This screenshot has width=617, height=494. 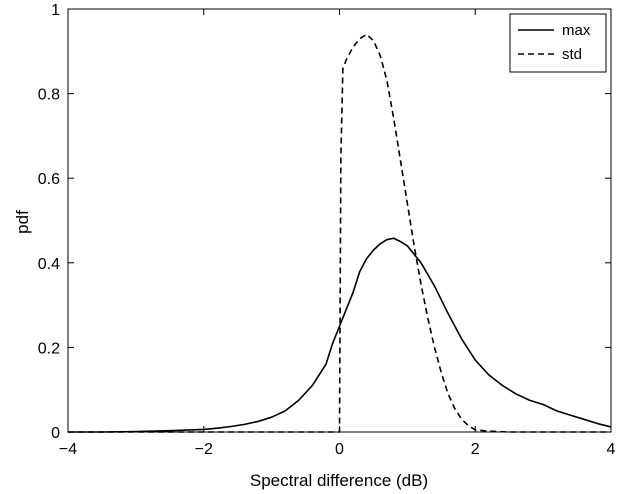 What do you see at coordinates (611, 449) in the screenshot?
I see `x-tick-label: 4` at bounding box center [611, 449].